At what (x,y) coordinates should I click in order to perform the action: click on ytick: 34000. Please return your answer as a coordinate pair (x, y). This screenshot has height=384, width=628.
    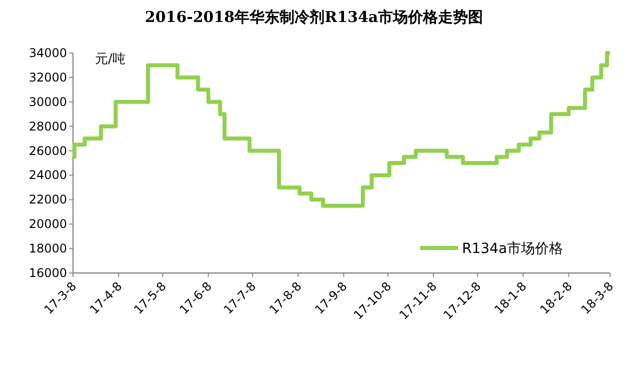
    Looking at the image, I should click on (47, 53).